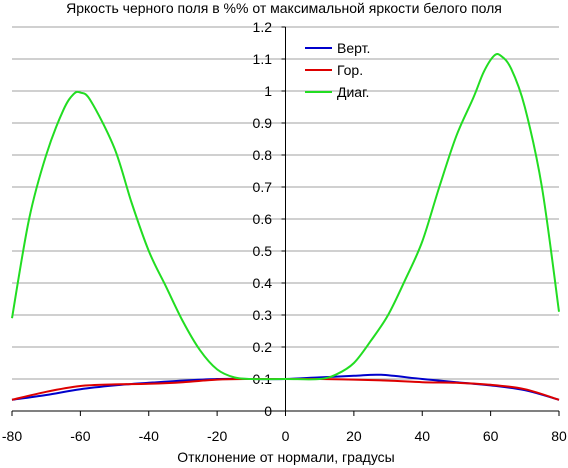 The width and height of the screenshot is (568, 468). Describe the element at coordinates (559, 436) in the screenshot. I see `x-tick-label: 80` at that location.